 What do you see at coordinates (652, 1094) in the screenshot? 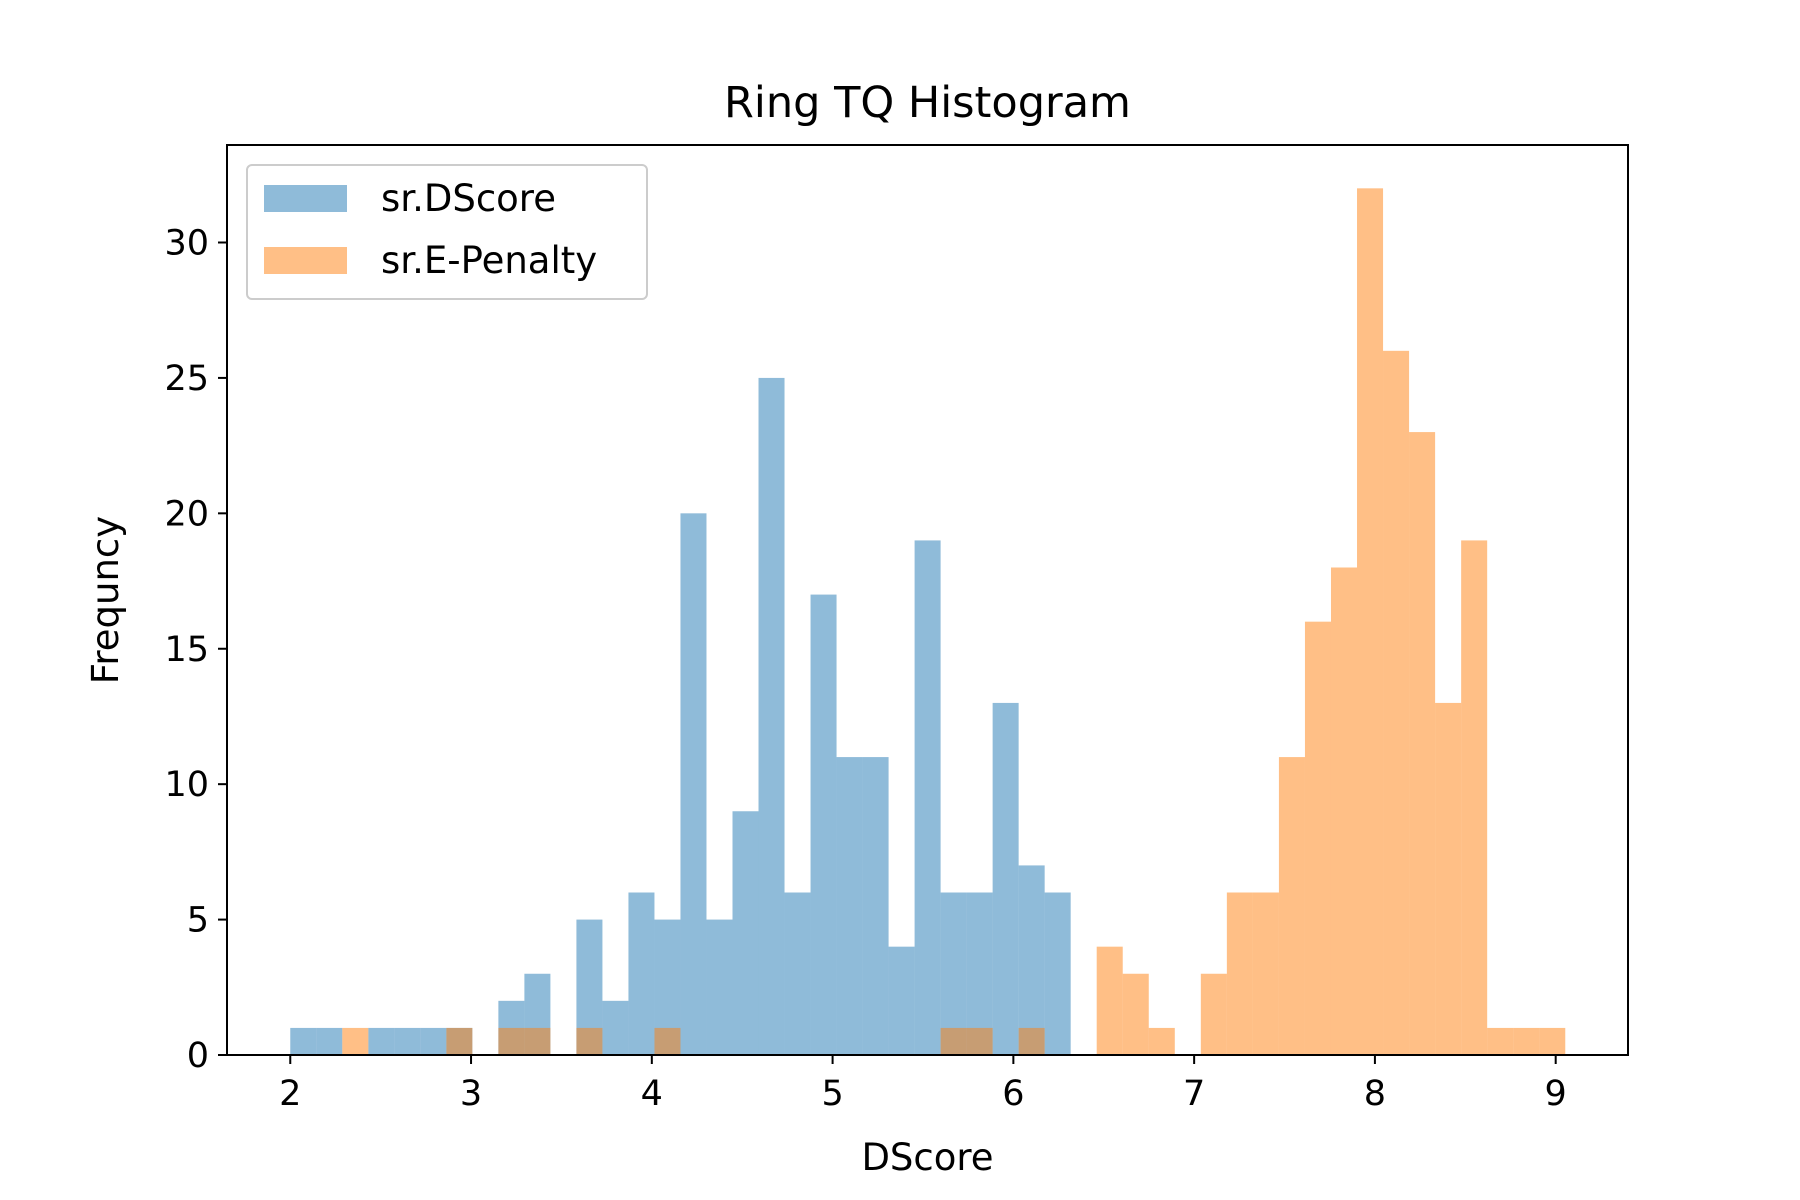
I see `x-tick-label: 4` at bounding box center [652, 1094].